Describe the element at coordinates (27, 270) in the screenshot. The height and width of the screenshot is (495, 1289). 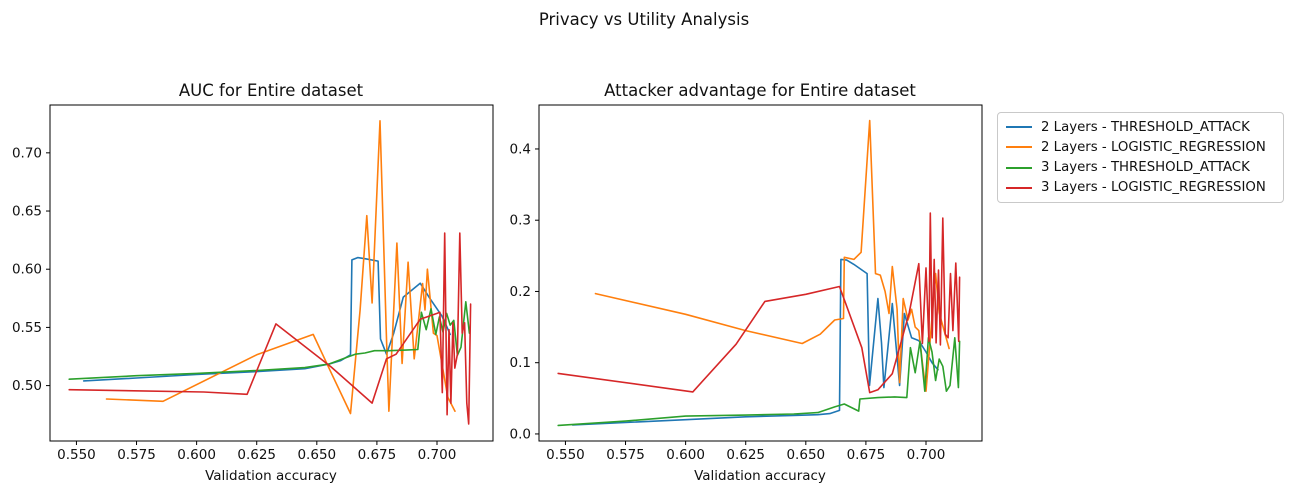
I see `y-tick-label: 0.60` at that location.